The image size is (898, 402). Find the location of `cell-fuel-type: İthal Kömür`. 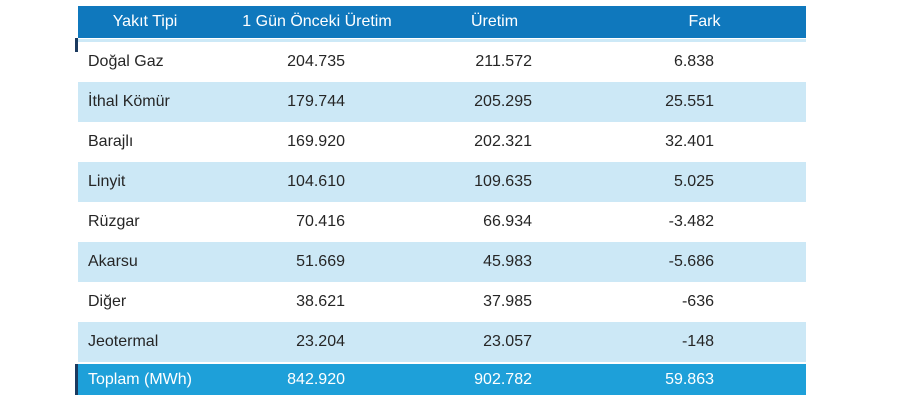

cell-fuel-type: İthal Kömür is located at coordinates (129, 101).